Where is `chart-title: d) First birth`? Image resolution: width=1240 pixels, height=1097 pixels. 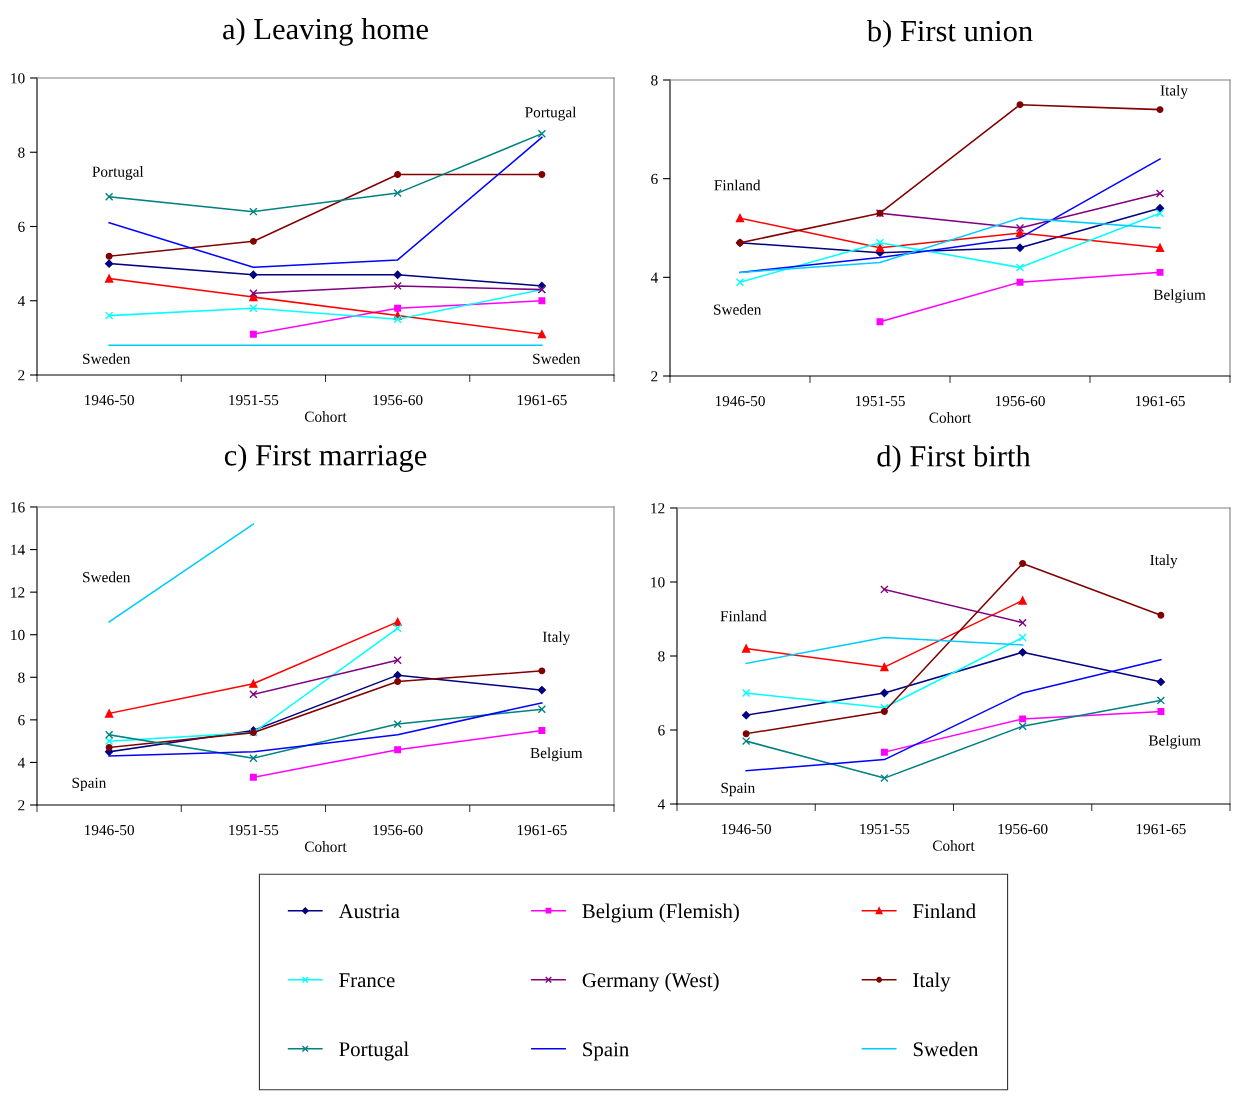 chart-title: d) First birth is located at coordinates (954, 459).